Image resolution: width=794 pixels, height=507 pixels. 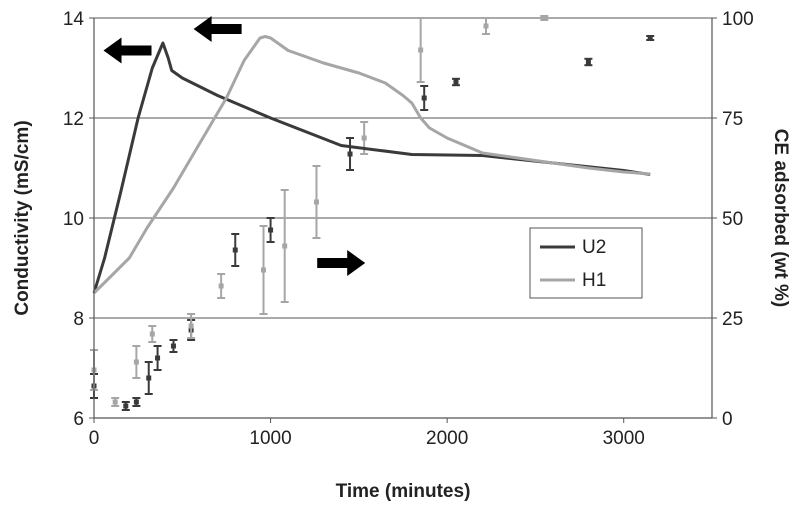 I want to click on arrow-right-icon, so click(x=341, y=263).